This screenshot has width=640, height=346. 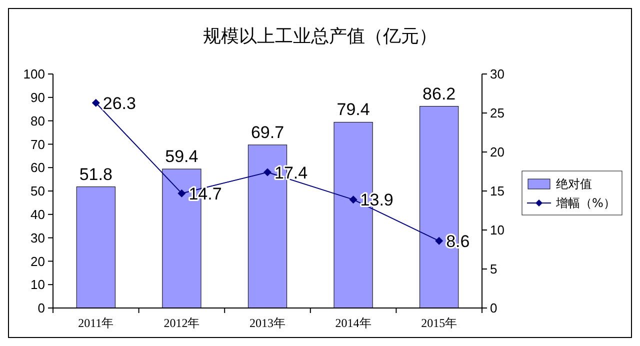 What do you see at coordinates (494, 269) in the screenshot?
I see `y2-tick-label: 5` at bounding box center [494, 269].